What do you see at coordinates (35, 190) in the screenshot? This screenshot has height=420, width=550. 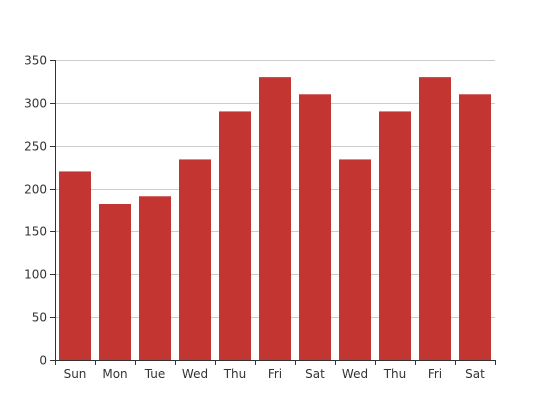 I see `y-tick-label: 200` at bounding box center [35, 190].